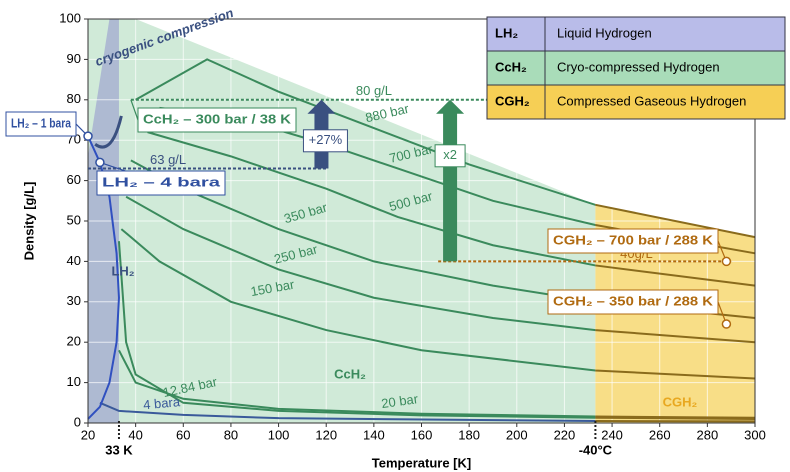 The image size is (790, 472). I want to click on annotation-label: CGH₂ – 350 bar / 288 K, so click(633, 300).